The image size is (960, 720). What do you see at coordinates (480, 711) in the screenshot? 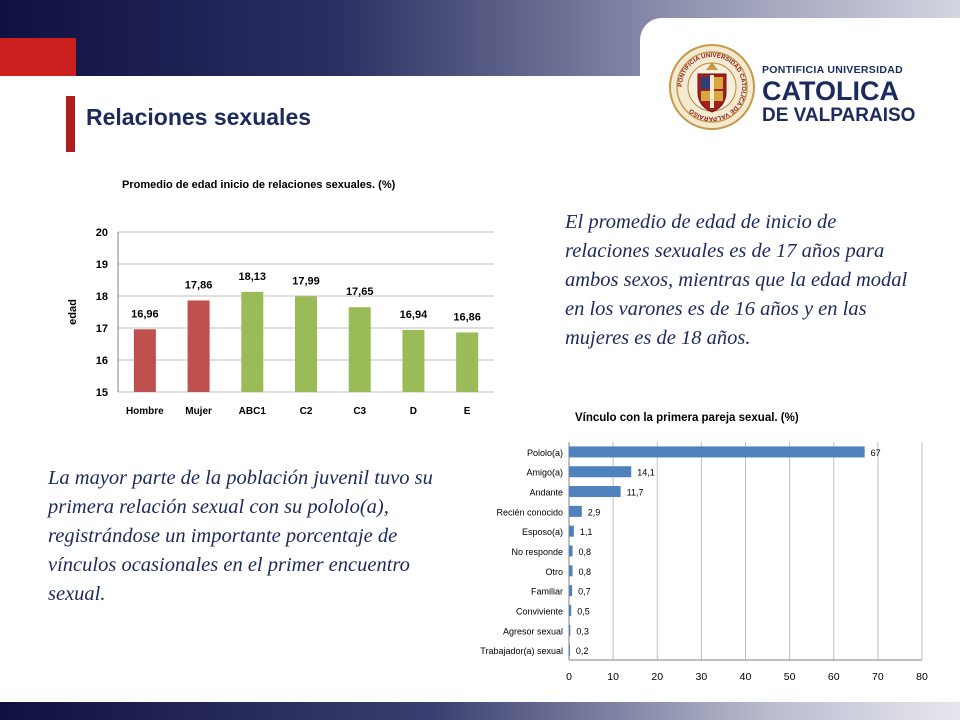
I see `bottom-footer-bar` at bounding box center [480, 711].